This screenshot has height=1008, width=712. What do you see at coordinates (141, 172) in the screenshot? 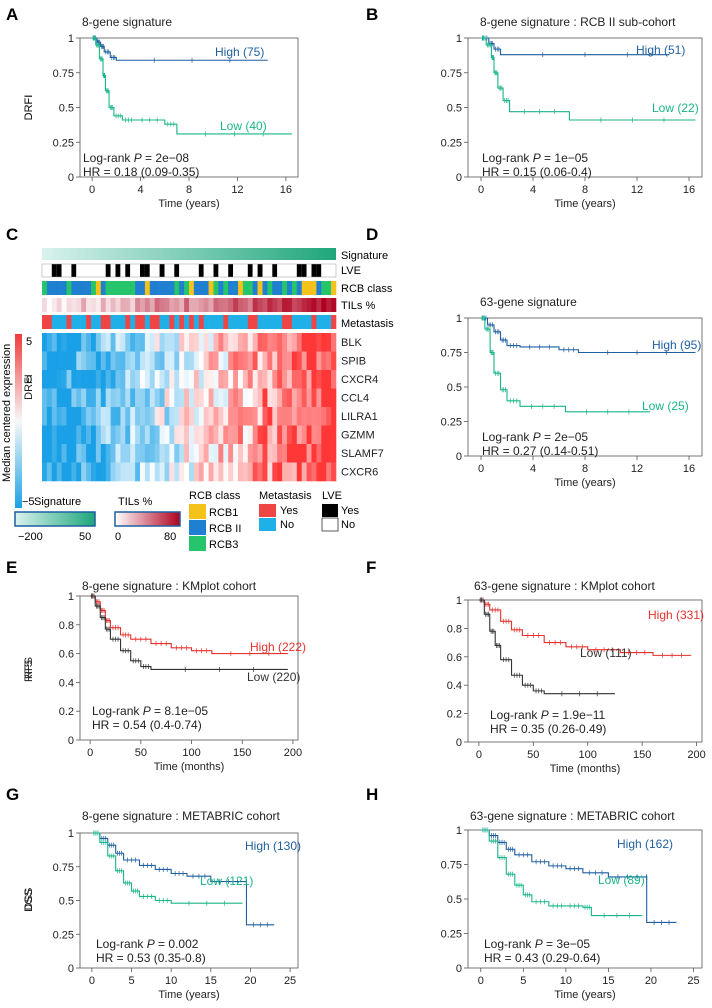
I see `hazard-ratio-text: HR = 0.18 (0.09-0.35)` at bounding box center [141, 172].